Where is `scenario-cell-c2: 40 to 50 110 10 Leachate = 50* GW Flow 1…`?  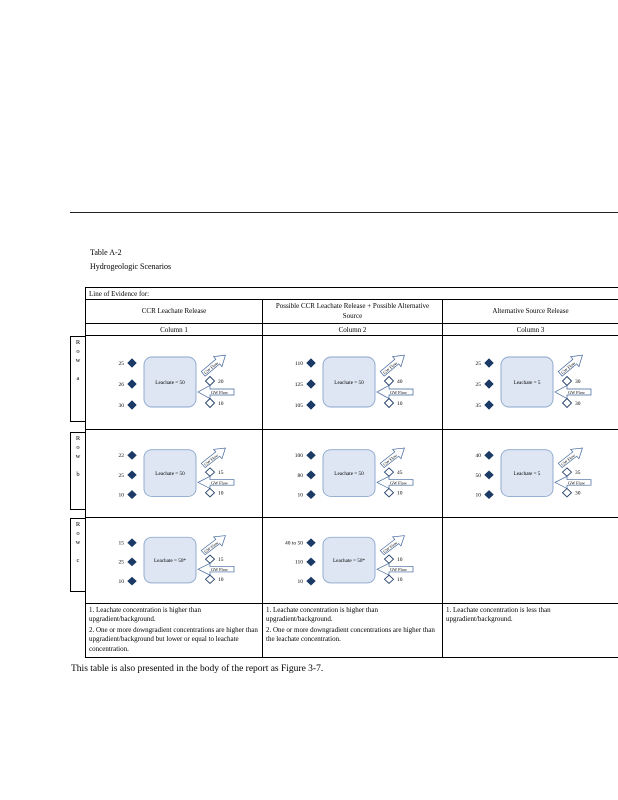 scenario-cell-c2: 40 to 50 110 10 Leachate = 50* GW Flow 1… is located at coordinates (352, 560).